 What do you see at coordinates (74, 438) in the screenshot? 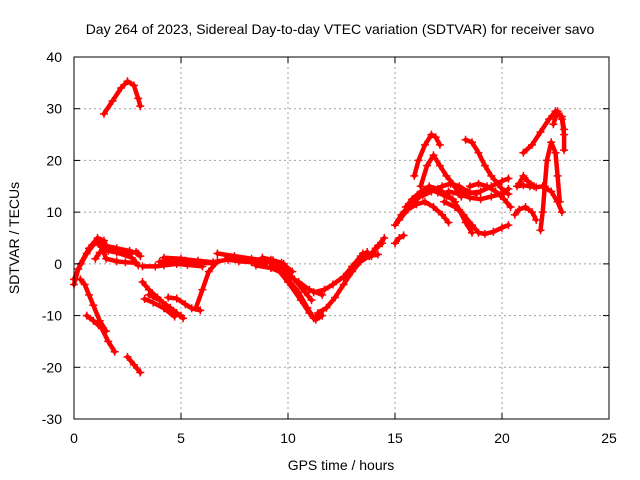
I see `x-tick-label: 0` at bounding box center [74, 438].